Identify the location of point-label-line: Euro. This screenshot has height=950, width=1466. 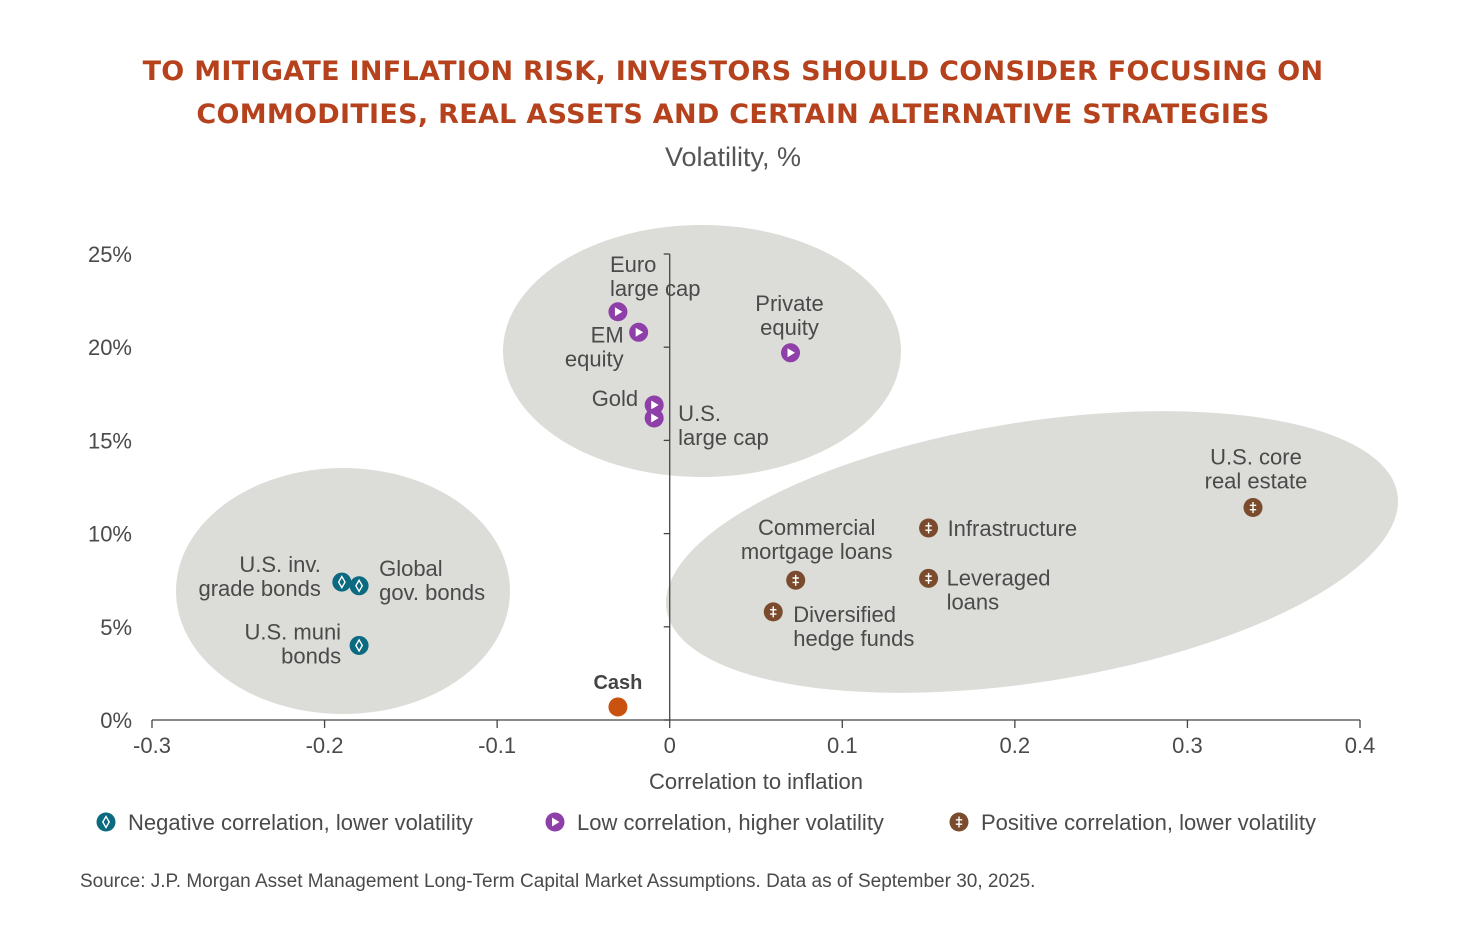
(633, 264).